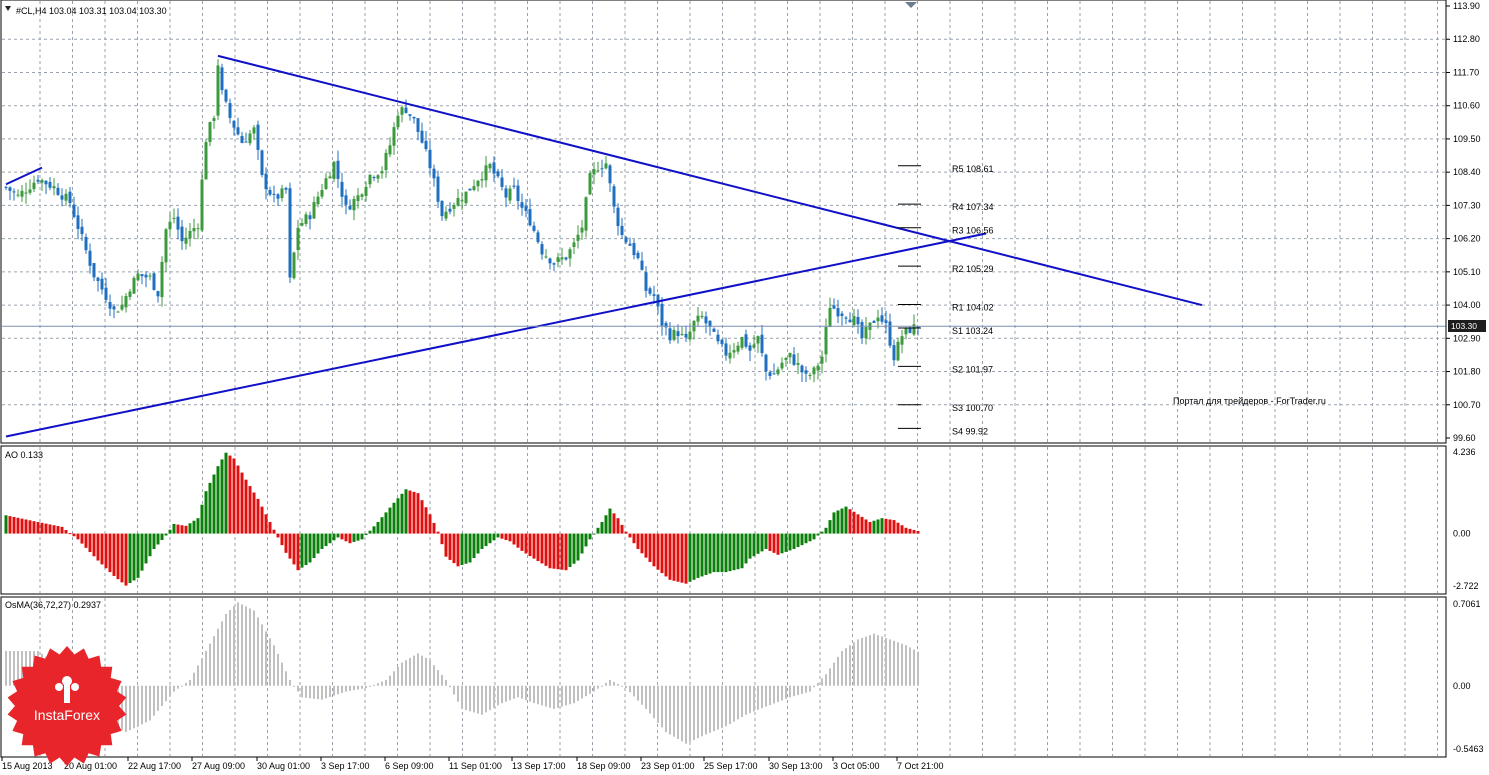 This screenshot has height=775, width=1489. What do you see at coordinates (27, 766) in the screenshot?
I see `x-tick-label: 15 Aug 2013` at bounding box center [27, 766].